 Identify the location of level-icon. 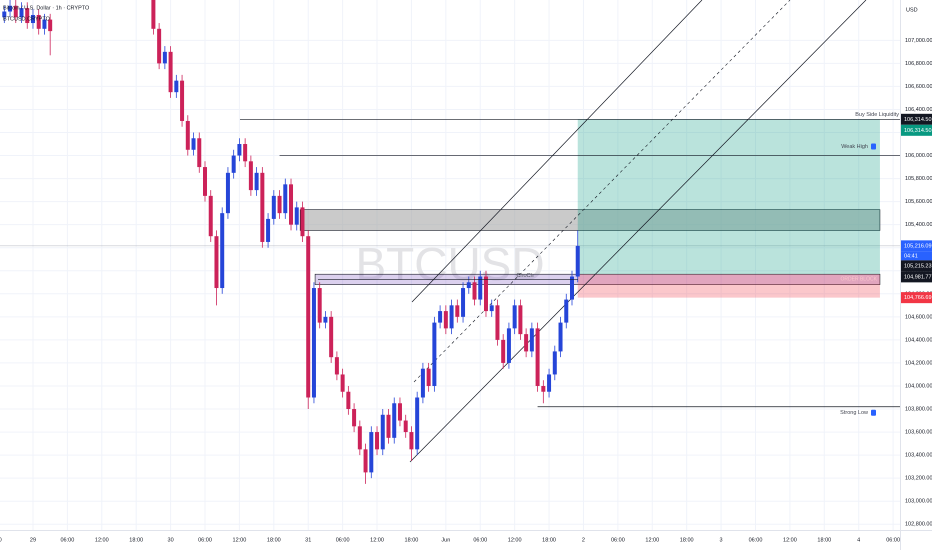
(873, 146).